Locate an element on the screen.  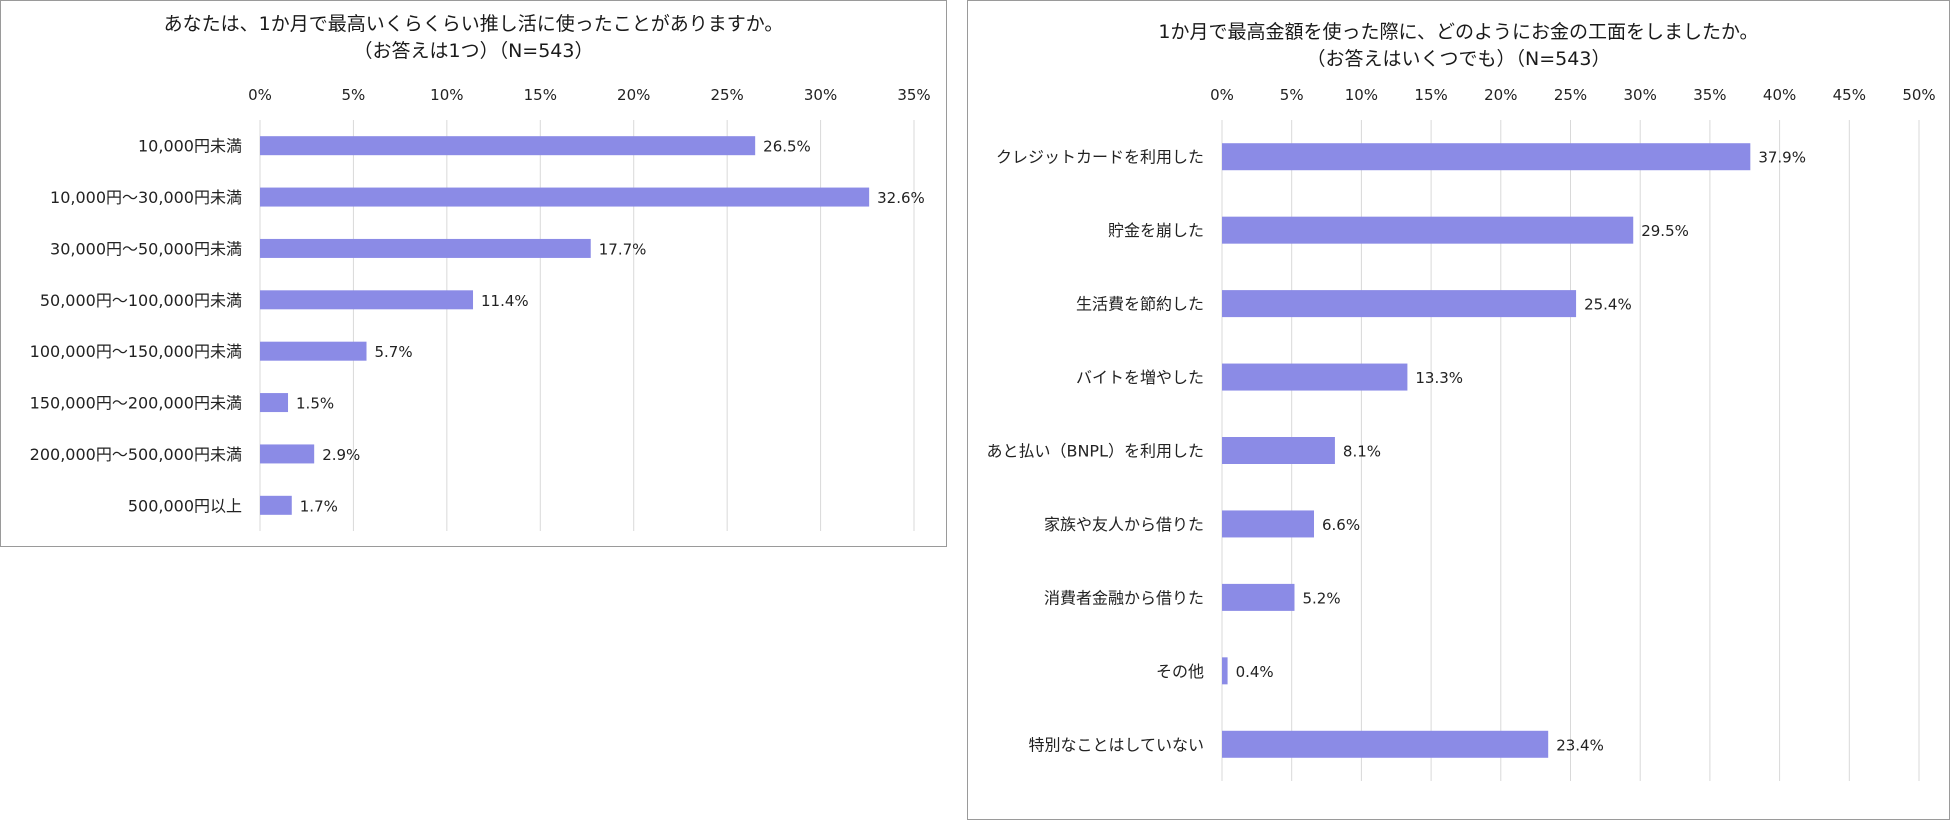
left-tick-label: 10% is located at coordinates (446, 95).